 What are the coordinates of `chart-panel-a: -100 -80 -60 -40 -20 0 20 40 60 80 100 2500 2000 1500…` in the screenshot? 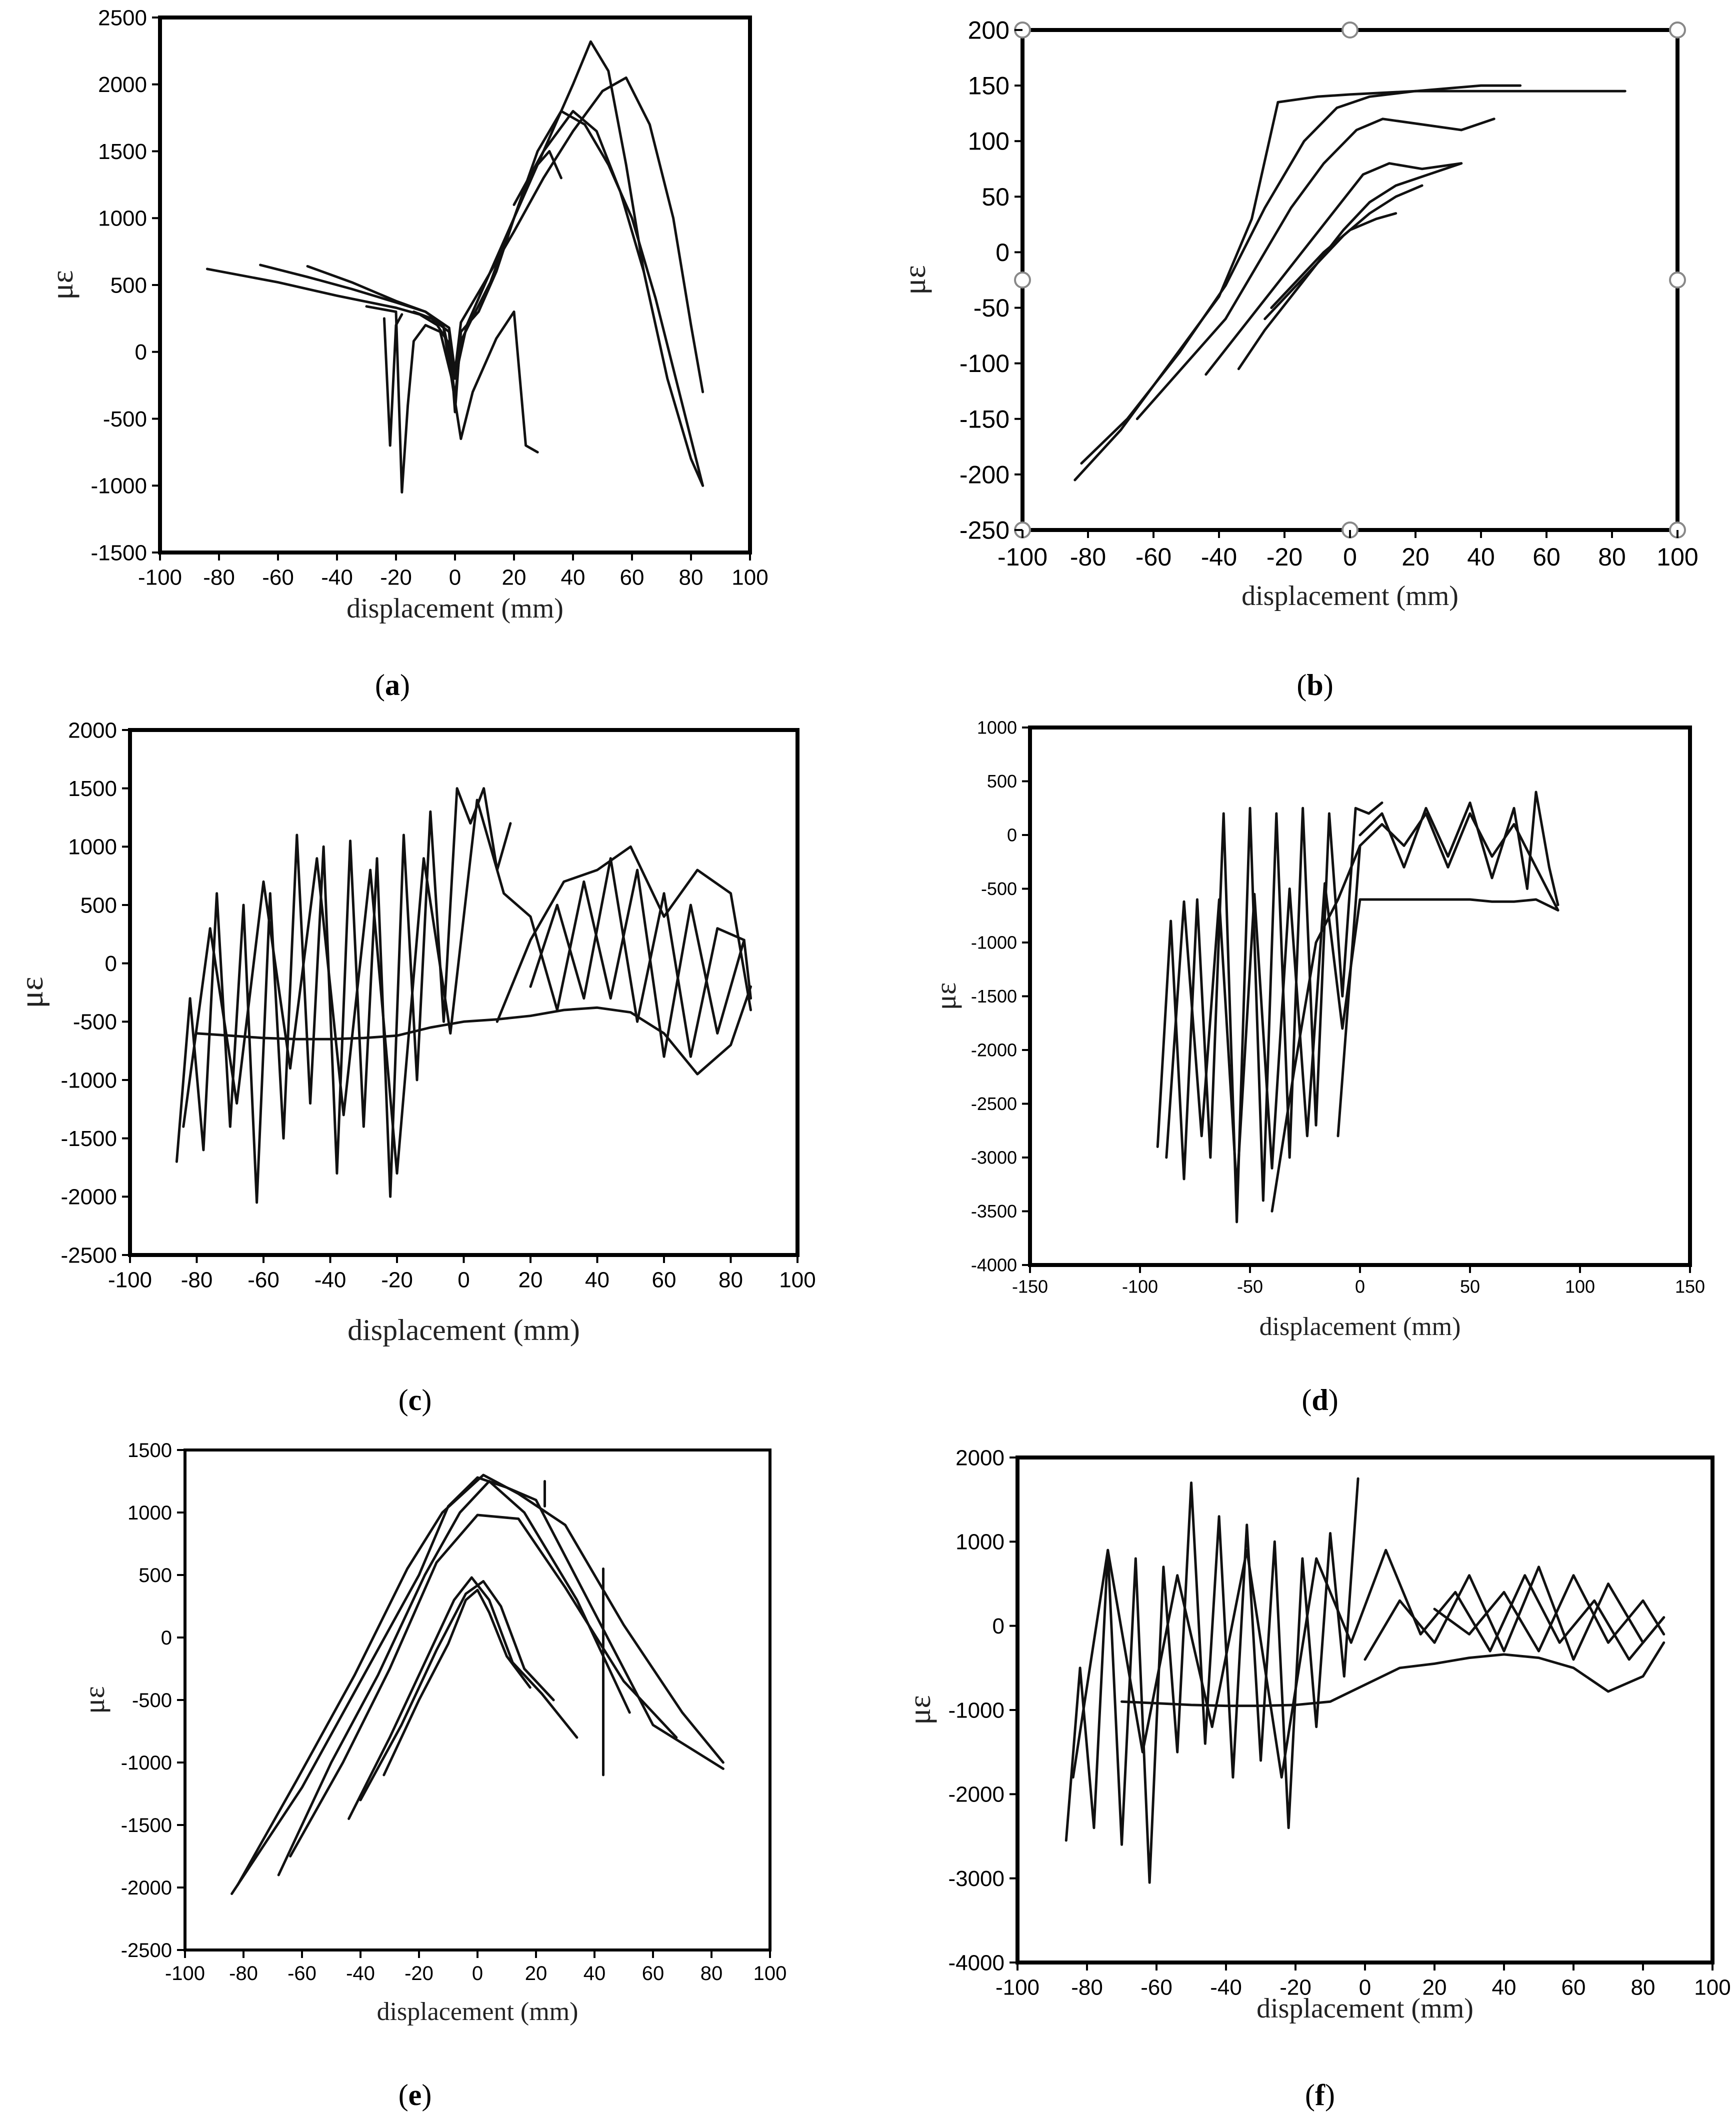 It's located at (407, 354).